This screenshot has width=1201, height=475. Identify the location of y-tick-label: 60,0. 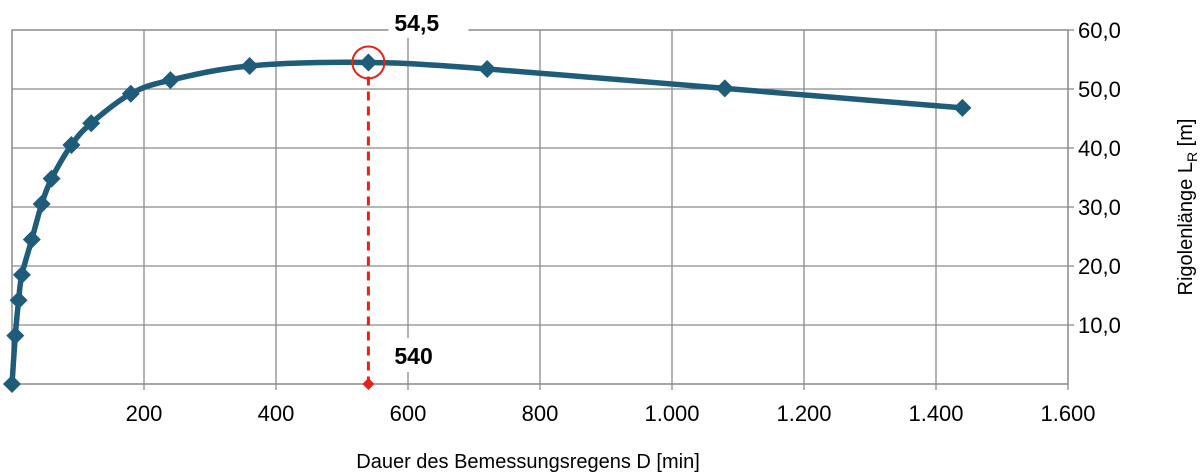
(1099, 30).